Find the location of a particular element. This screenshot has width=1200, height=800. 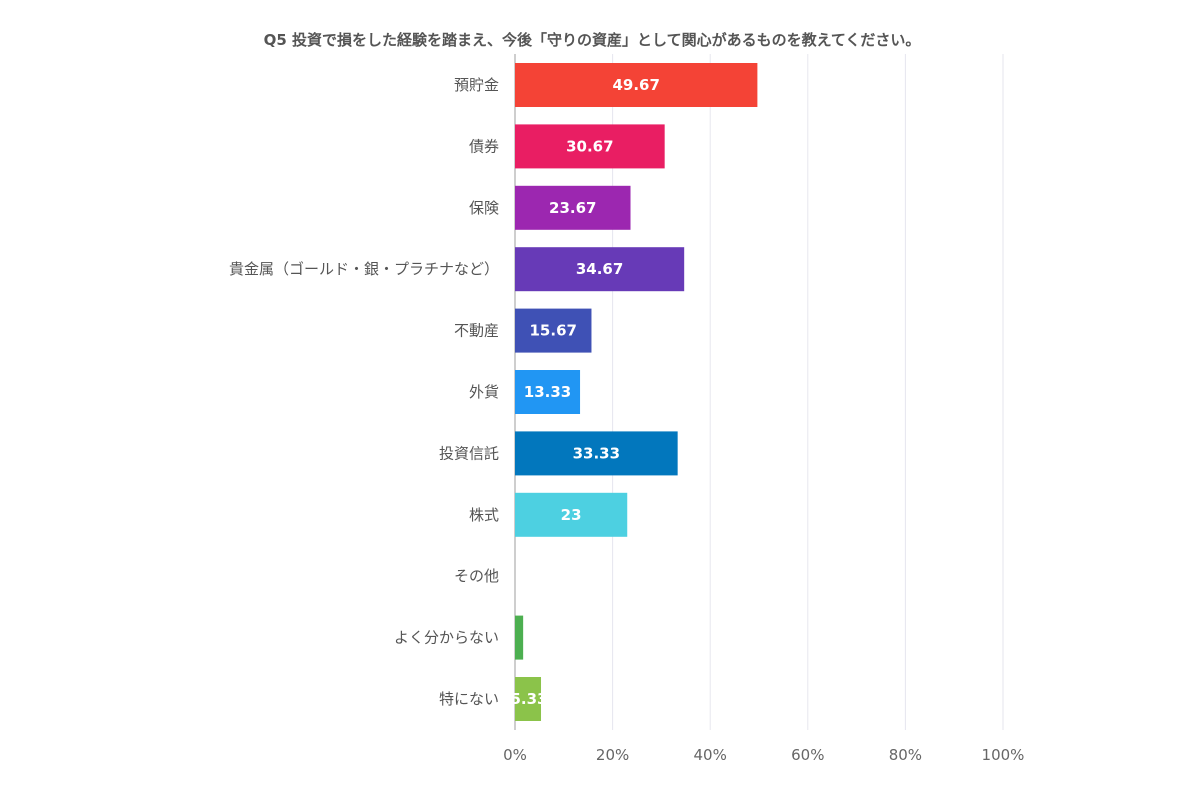

category-label: 債券 is located at coordinates (484, 146).